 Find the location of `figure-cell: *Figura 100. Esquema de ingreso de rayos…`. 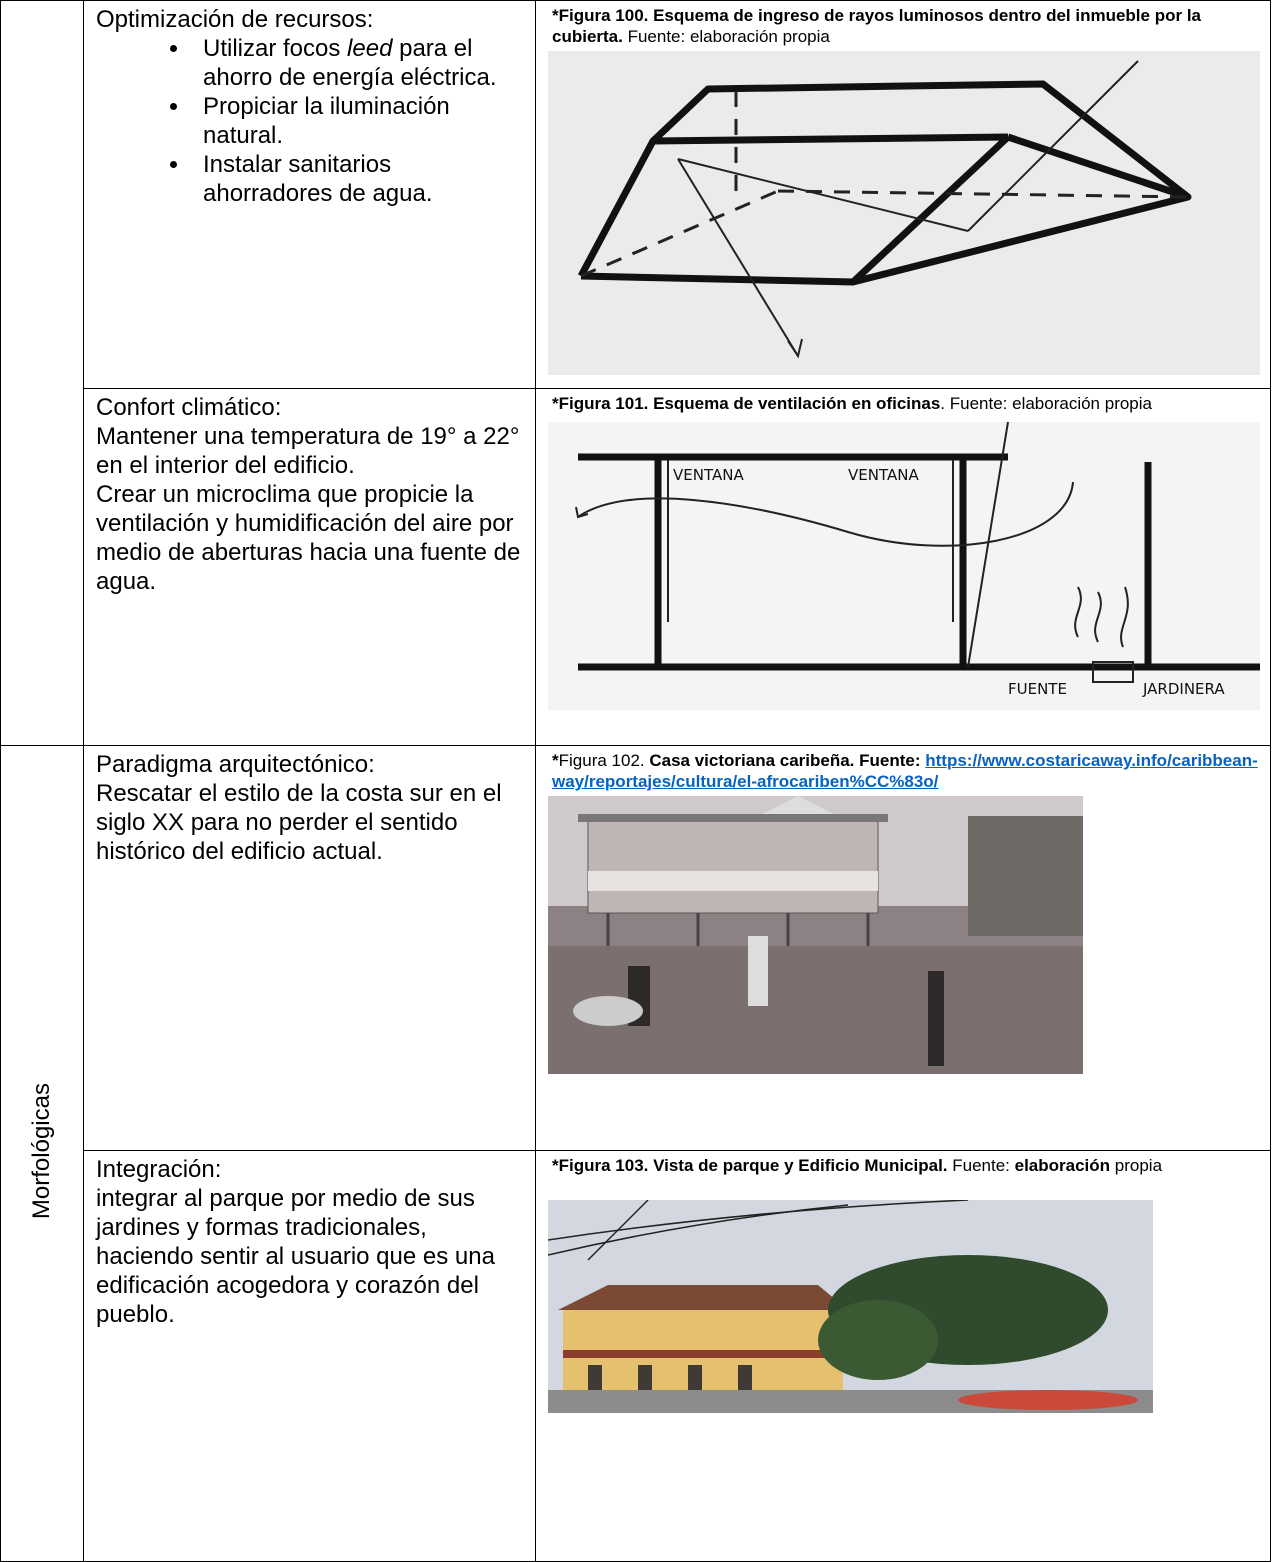

figure-cell: *Figura 100. Esquema de ingreso de rayos… is located at coordinates (903, 194).